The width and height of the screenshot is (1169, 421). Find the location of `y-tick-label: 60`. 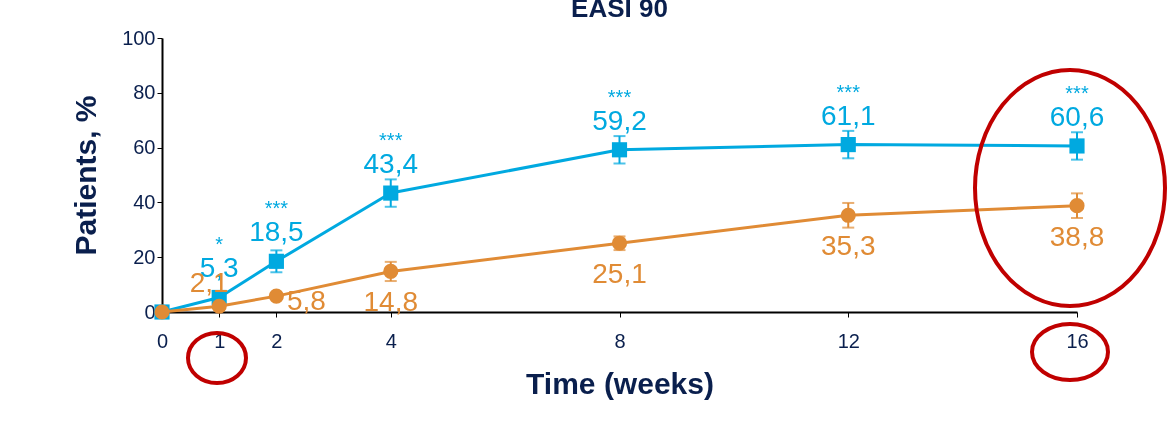

y-tick-label: 60 is located at coordinates (144, 147).